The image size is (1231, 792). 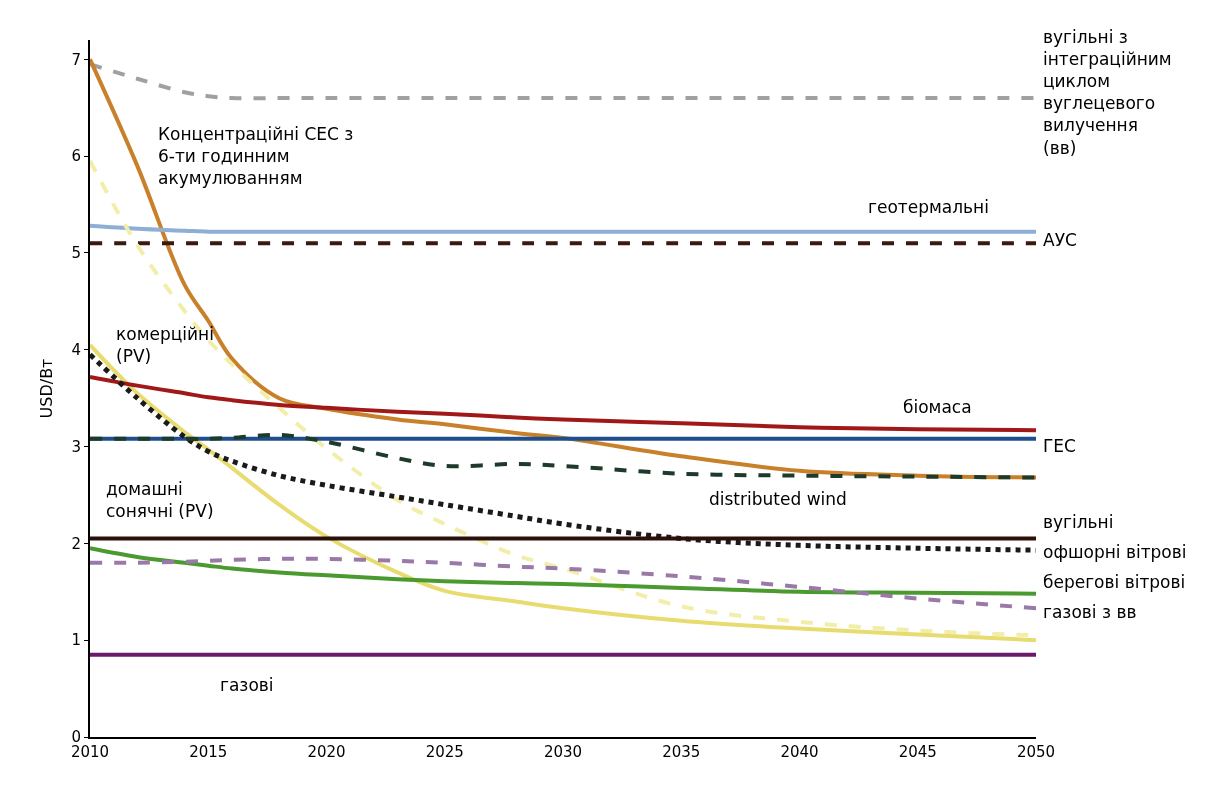 What do you see at coordinates (208, 752) in the screenshot?
I see `x-tick-label: 2015` at bounding box center [208, 752].